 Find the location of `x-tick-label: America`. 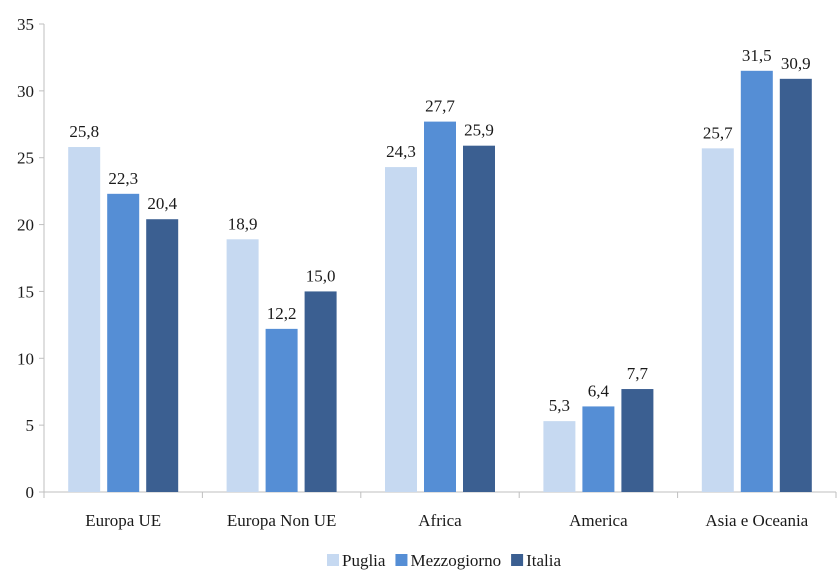

x-tick-label: America is located at coordinates (598, 520).